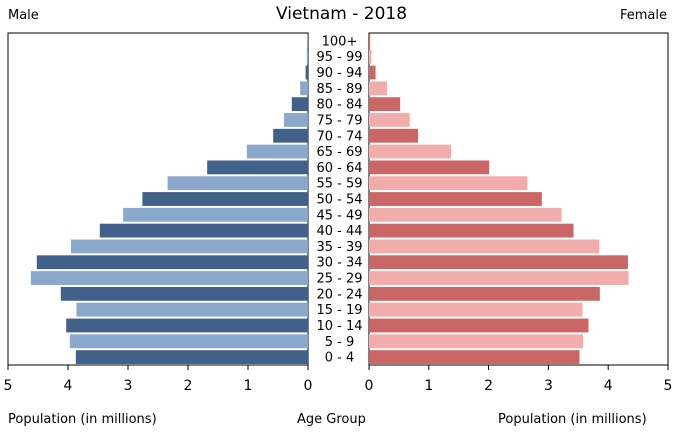  I want to click on age-group-label: 40 - 44, so click(339, 231).